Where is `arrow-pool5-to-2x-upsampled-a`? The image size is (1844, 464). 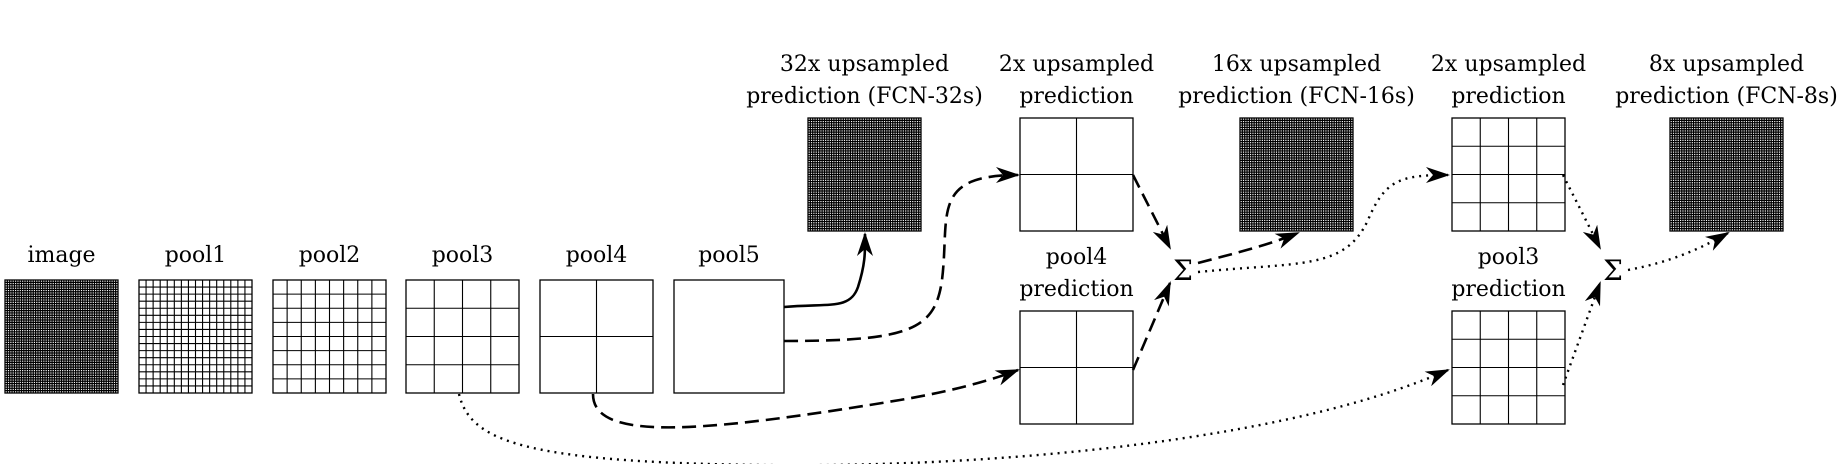
arrow-pool5-to-2x-upsampled-a is located at coordinates (901, 255).